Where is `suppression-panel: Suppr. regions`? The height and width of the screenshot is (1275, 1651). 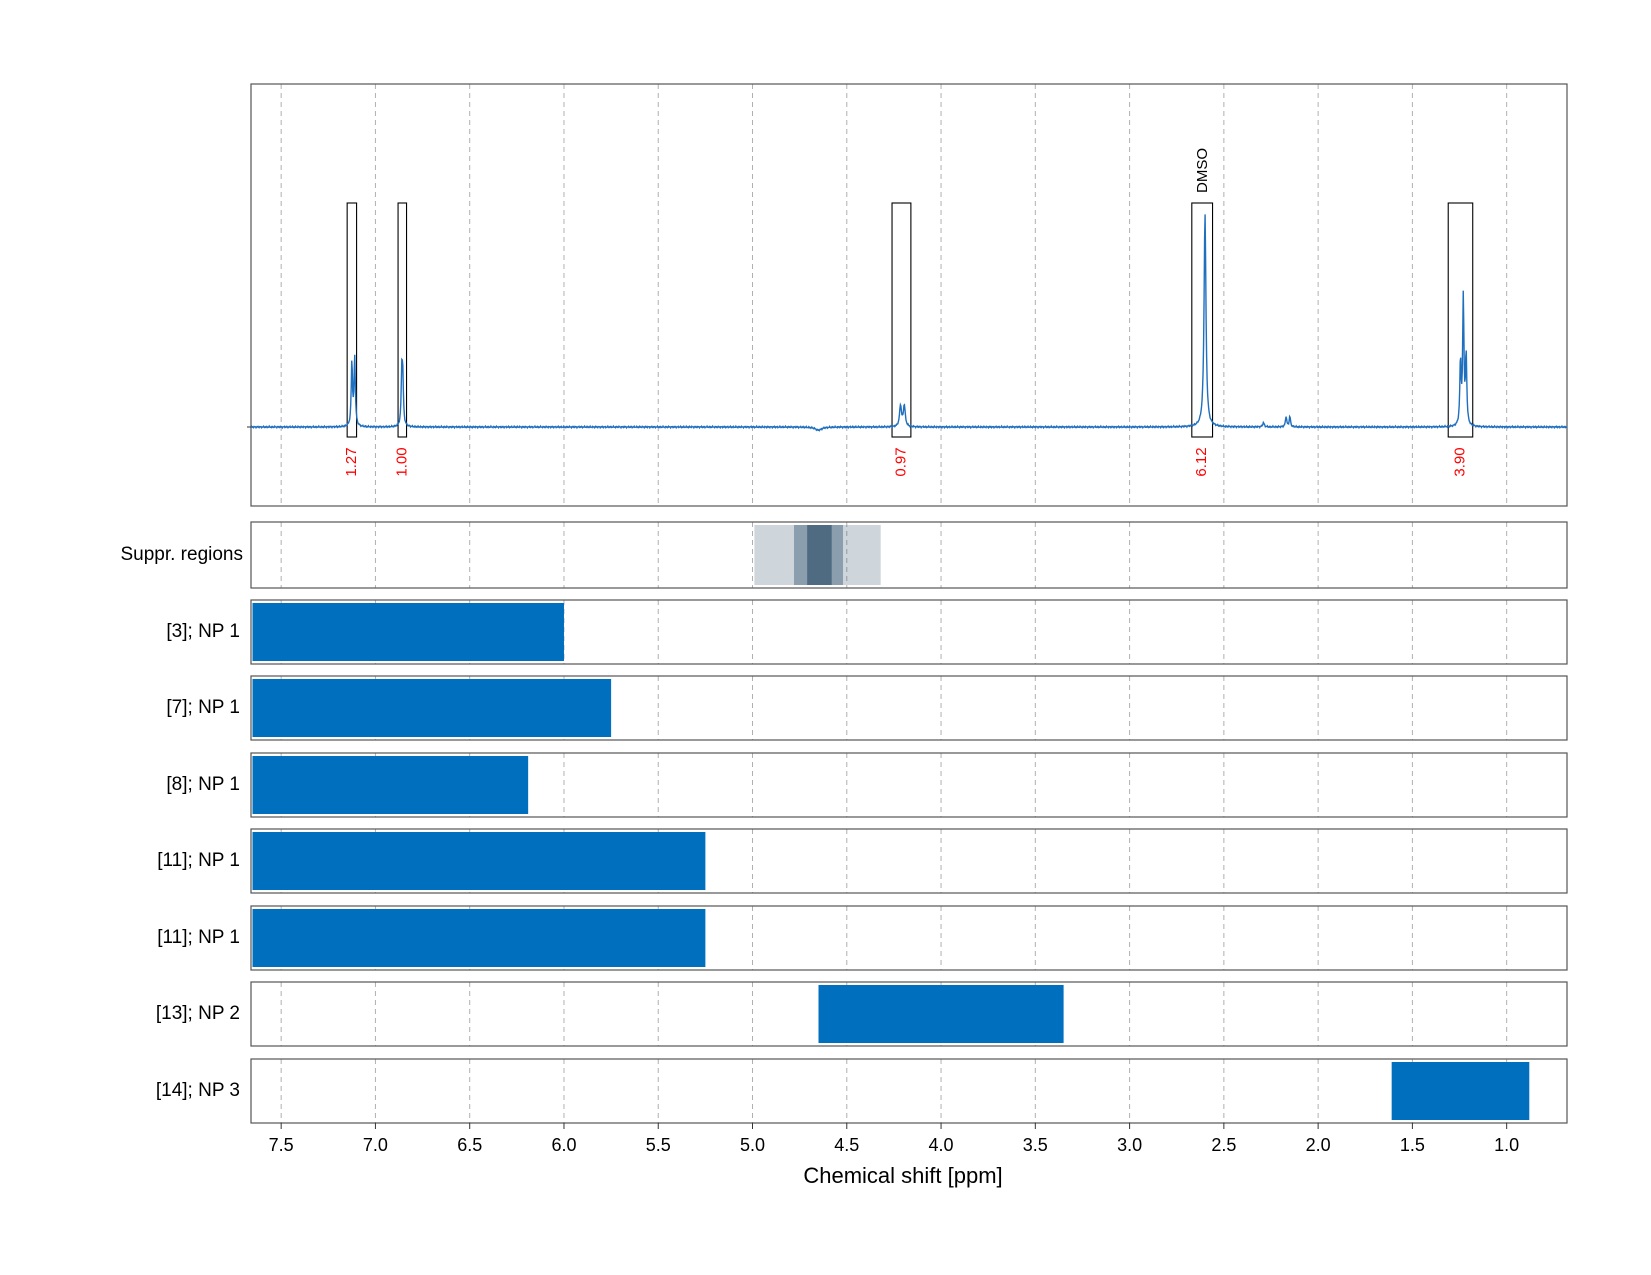
suppression-panel: Suppr. regions is located at coordinates (844, 555).